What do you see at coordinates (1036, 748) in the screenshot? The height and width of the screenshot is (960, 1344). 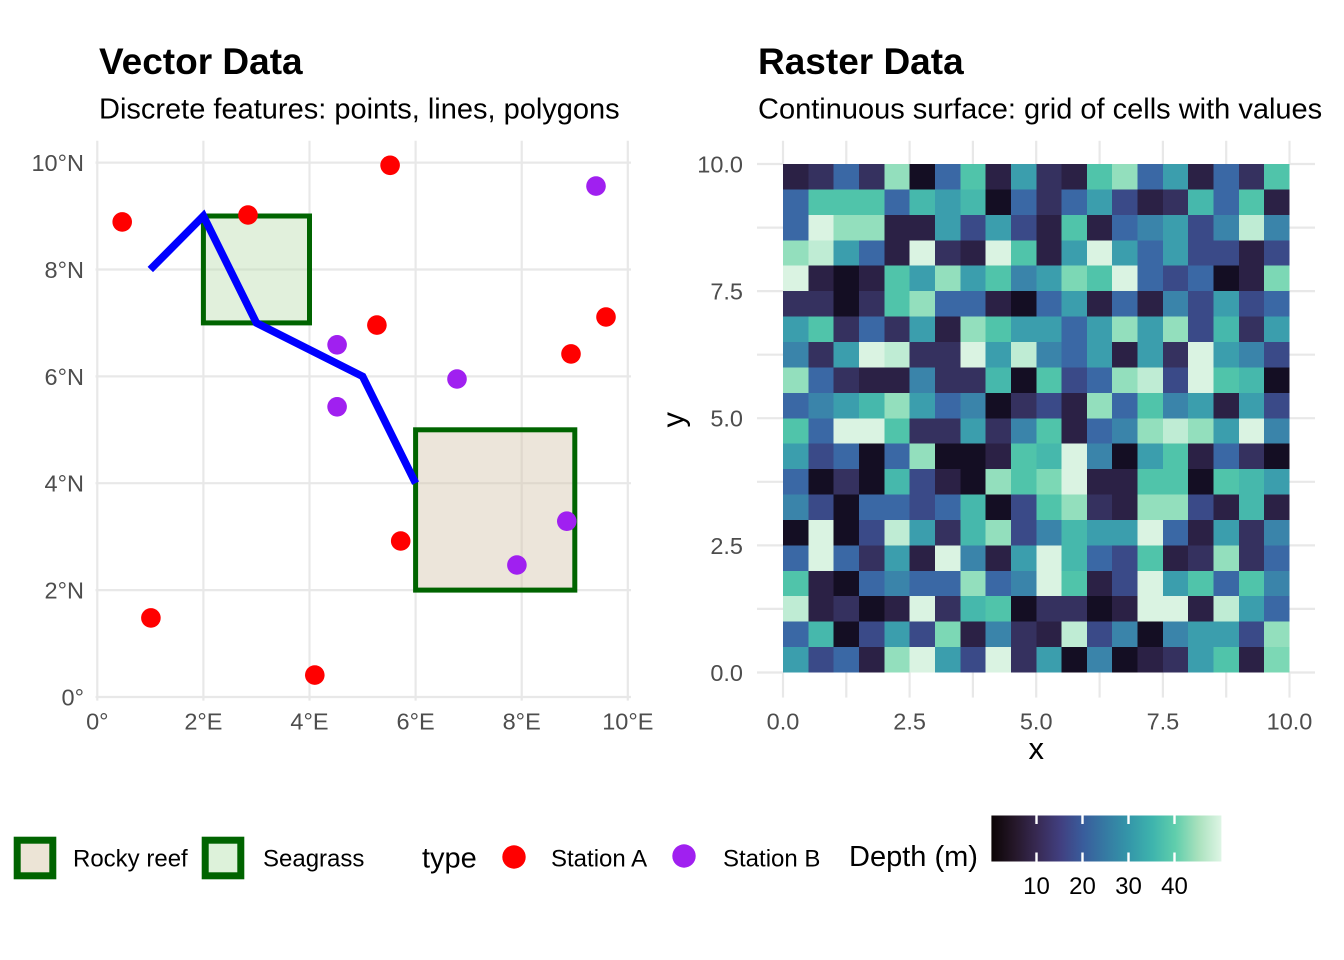 I see `svg-text: x` at bounding box center [1036, 748].